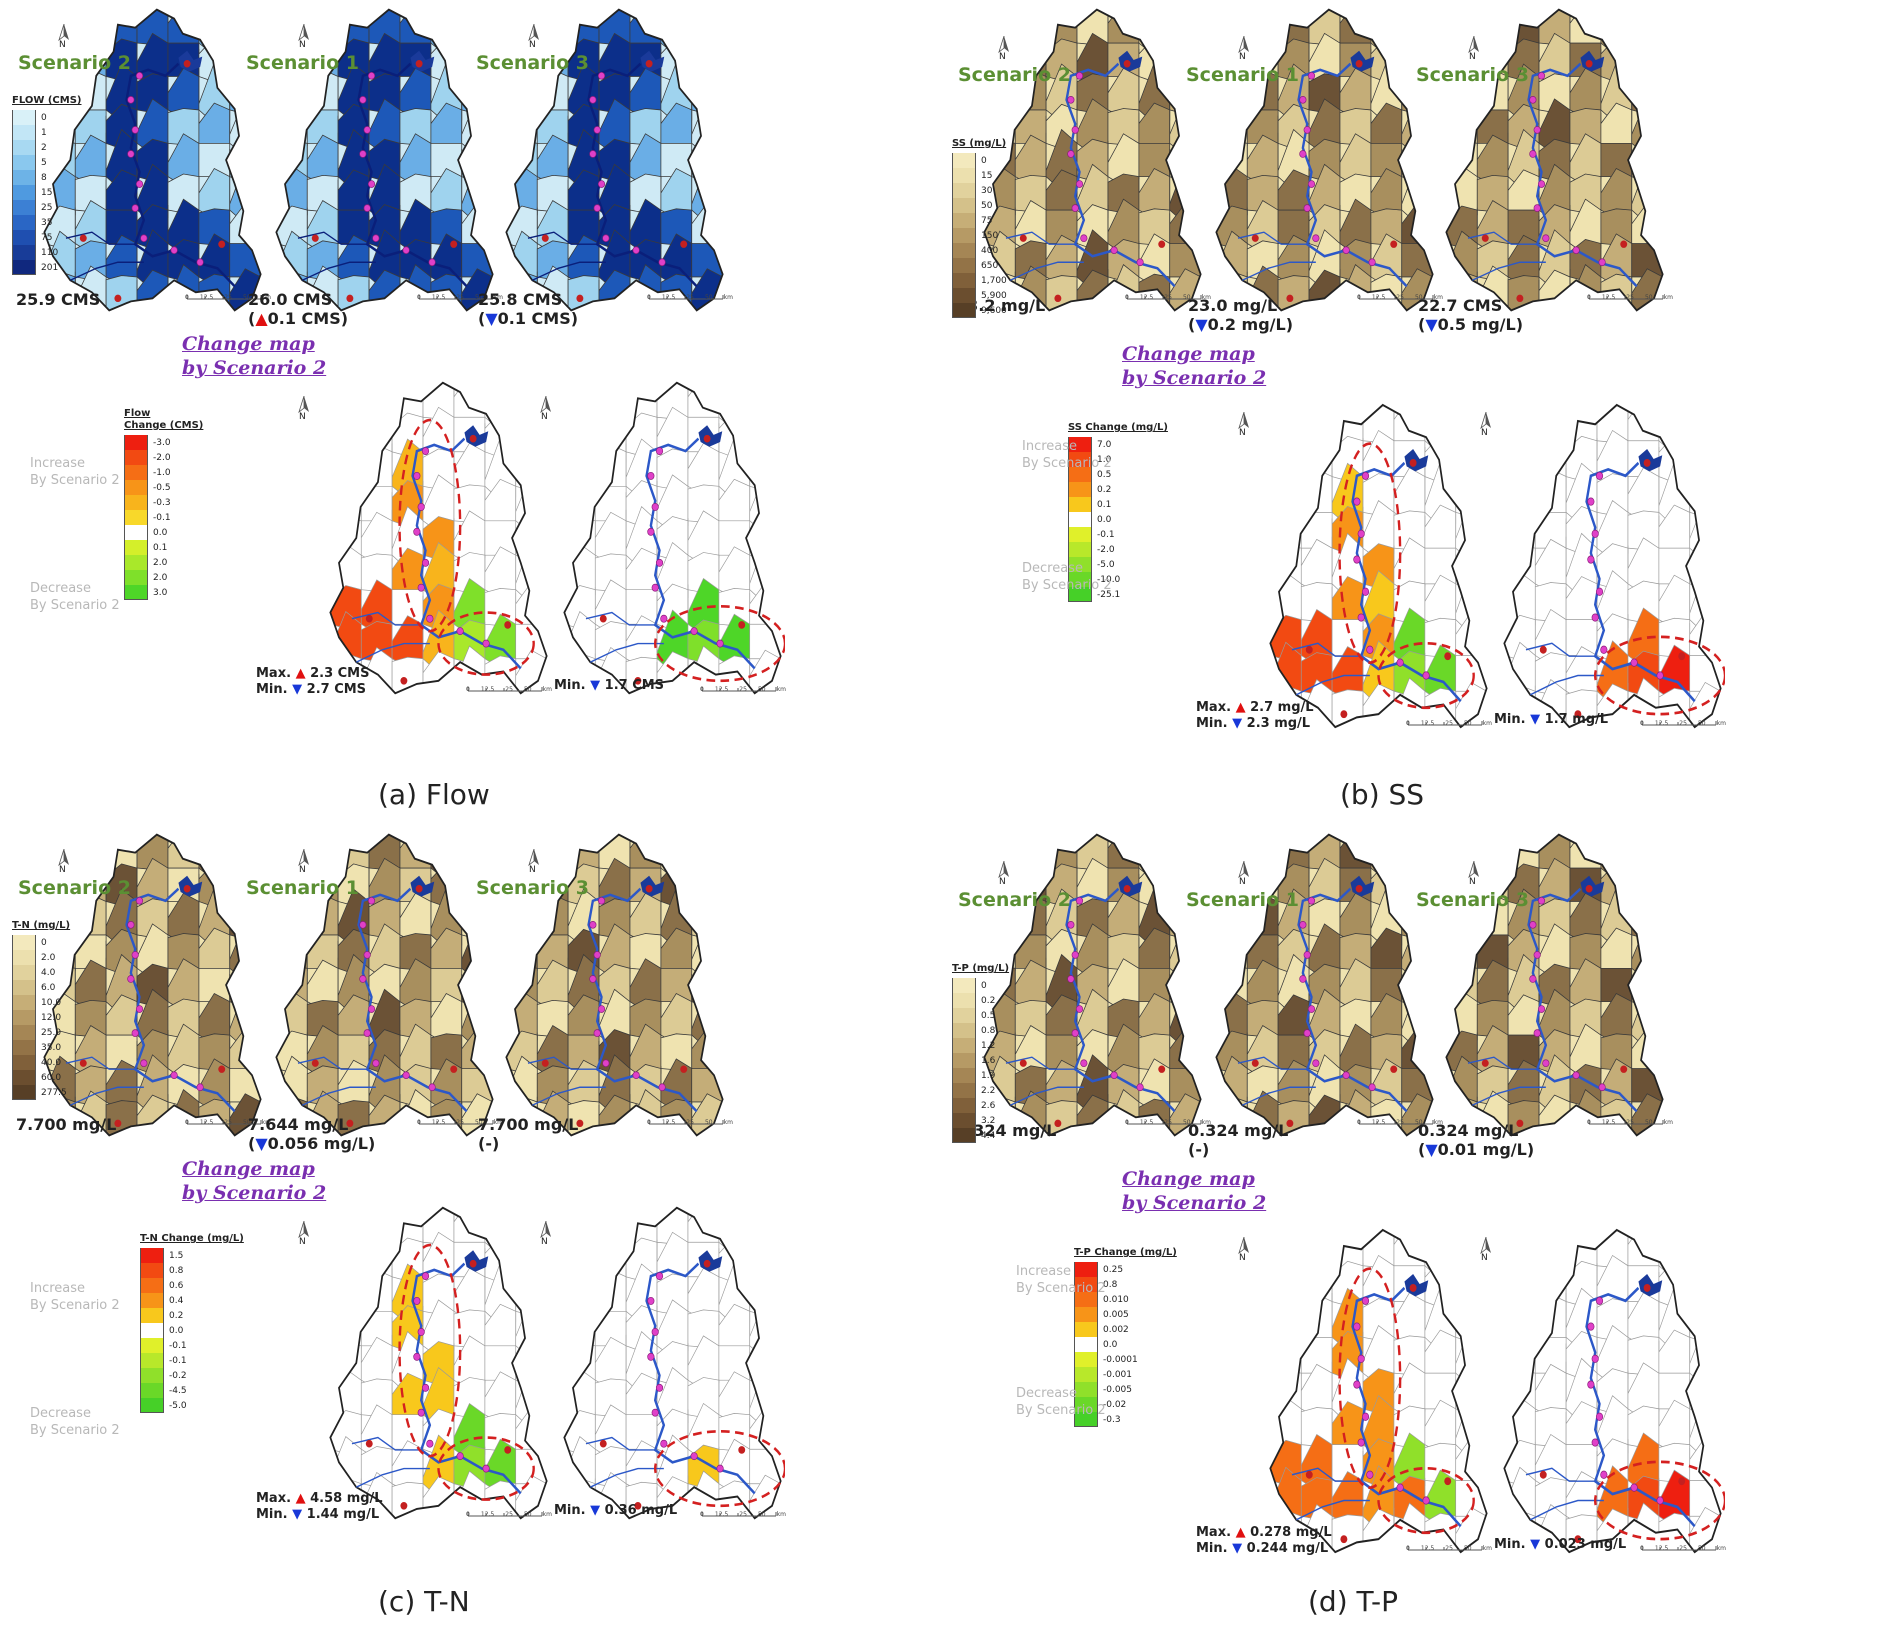 This screenshot has width=1880, height=1649. What do you see at coordinates (1067, 585) in the screenshot?
I see `decrease-label-line: By Scenario 2` at bounding box center [1067, 585].